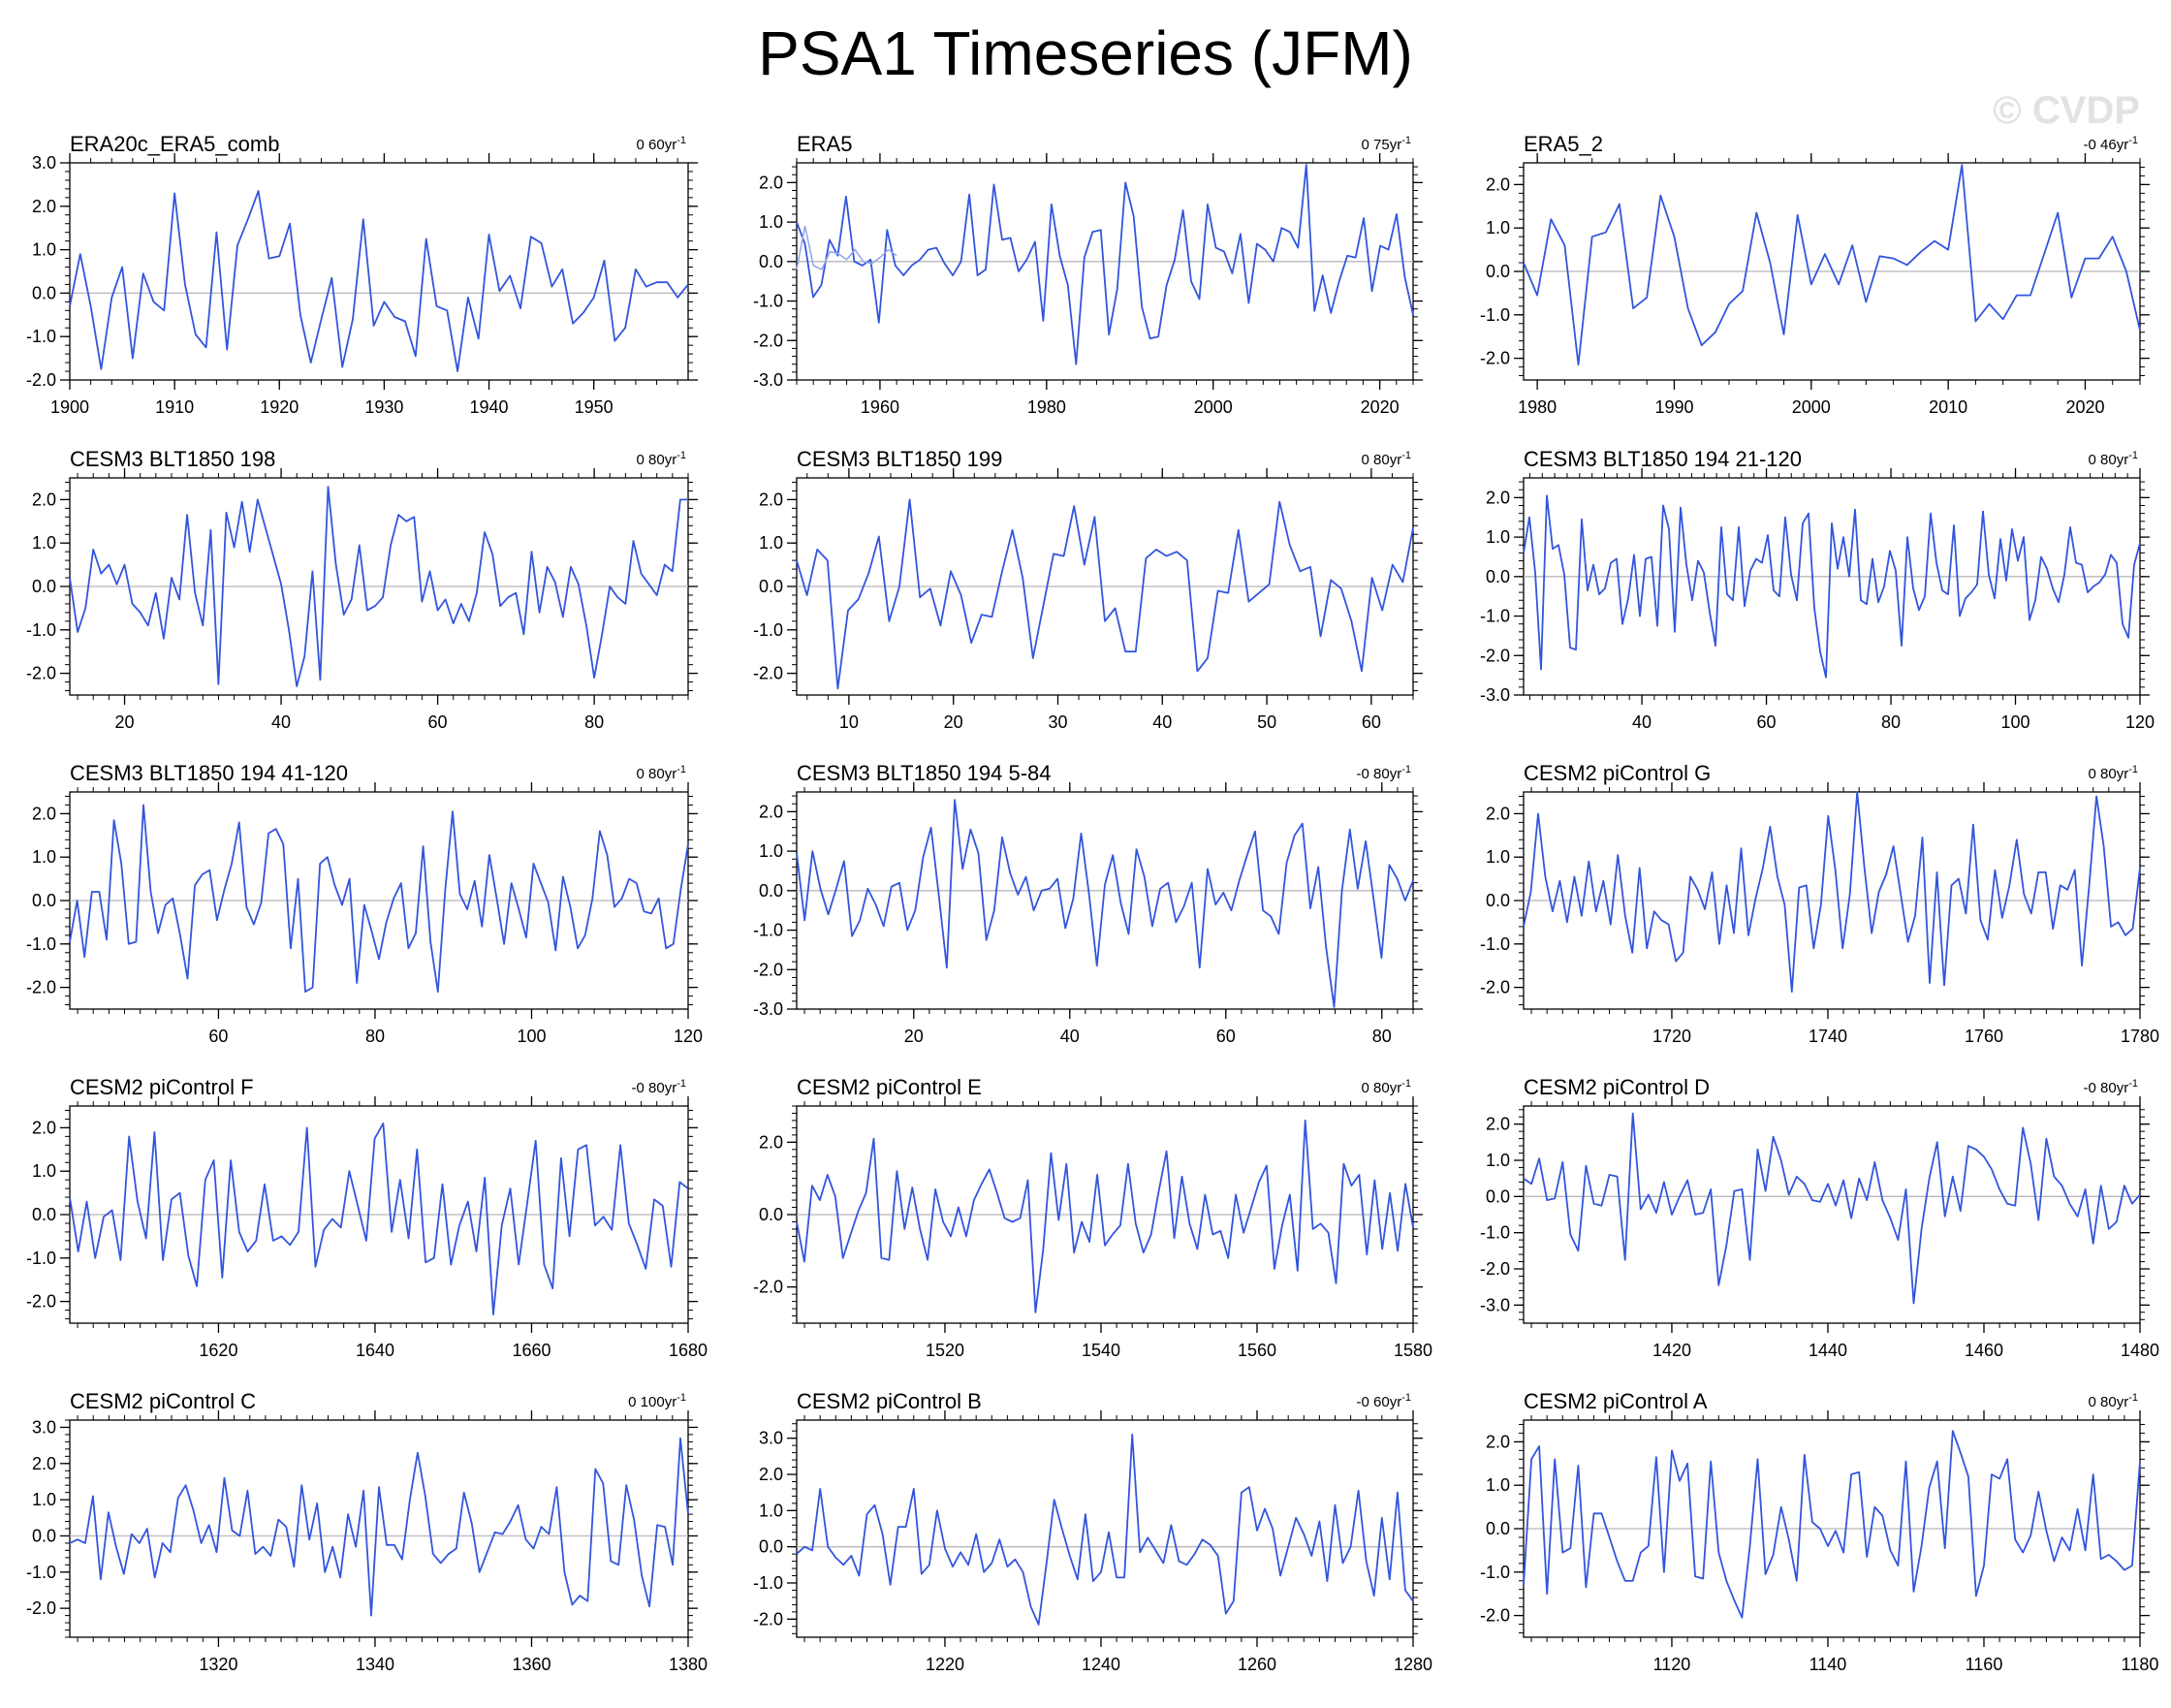 The width and height of the screenshot is (2171, 1708). What do you see at coordinates (1984, 1664) in the screenshot?
I see `x-tick-label: 1160` at bounding box center [1984, 1664].